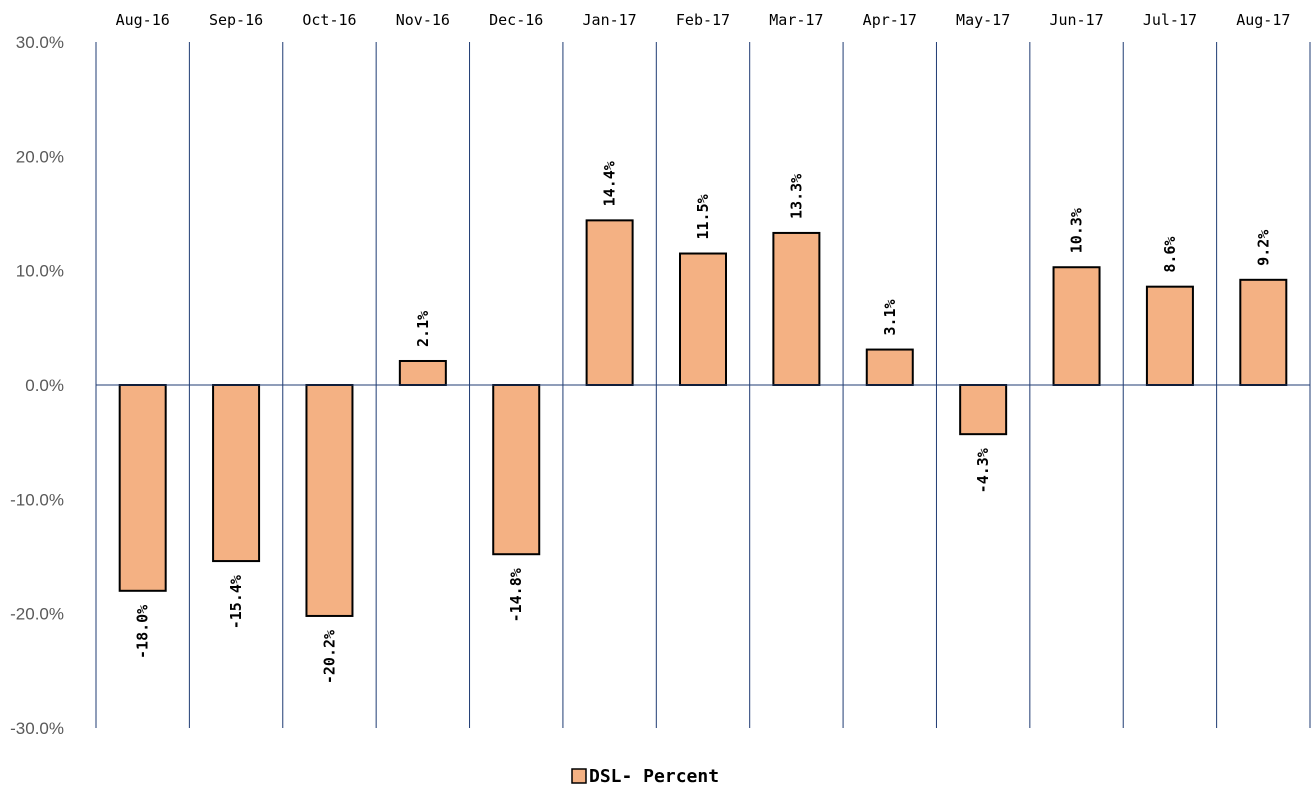 This screenshot has width=1316, height=792. I want to click on category-label: Mar-17, so click(796, 20).